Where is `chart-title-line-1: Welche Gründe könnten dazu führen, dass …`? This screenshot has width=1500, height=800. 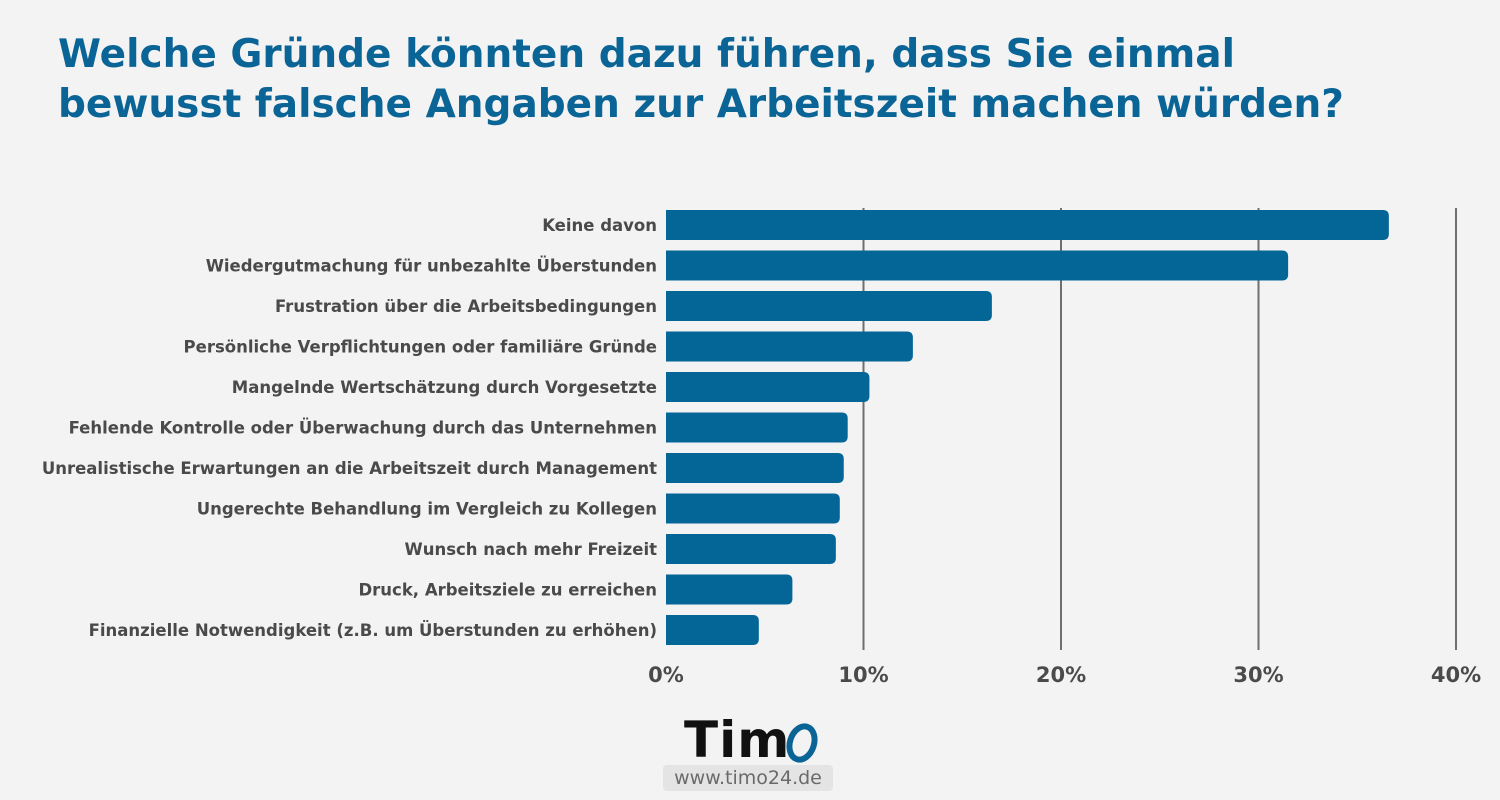
chart-title-line-1: Welche Gründe könnten dazu führen, dass … is located at coordinates (646, 54).